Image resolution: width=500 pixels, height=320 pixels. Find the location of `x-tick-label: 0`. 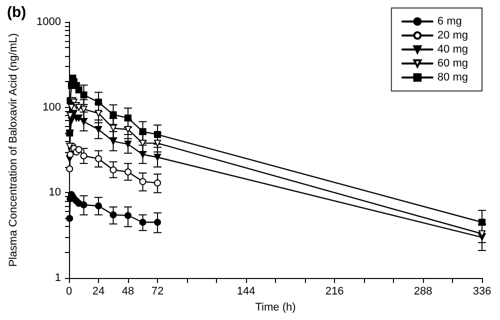

x-tick-label: 0 is located at coordinates (69, 292).